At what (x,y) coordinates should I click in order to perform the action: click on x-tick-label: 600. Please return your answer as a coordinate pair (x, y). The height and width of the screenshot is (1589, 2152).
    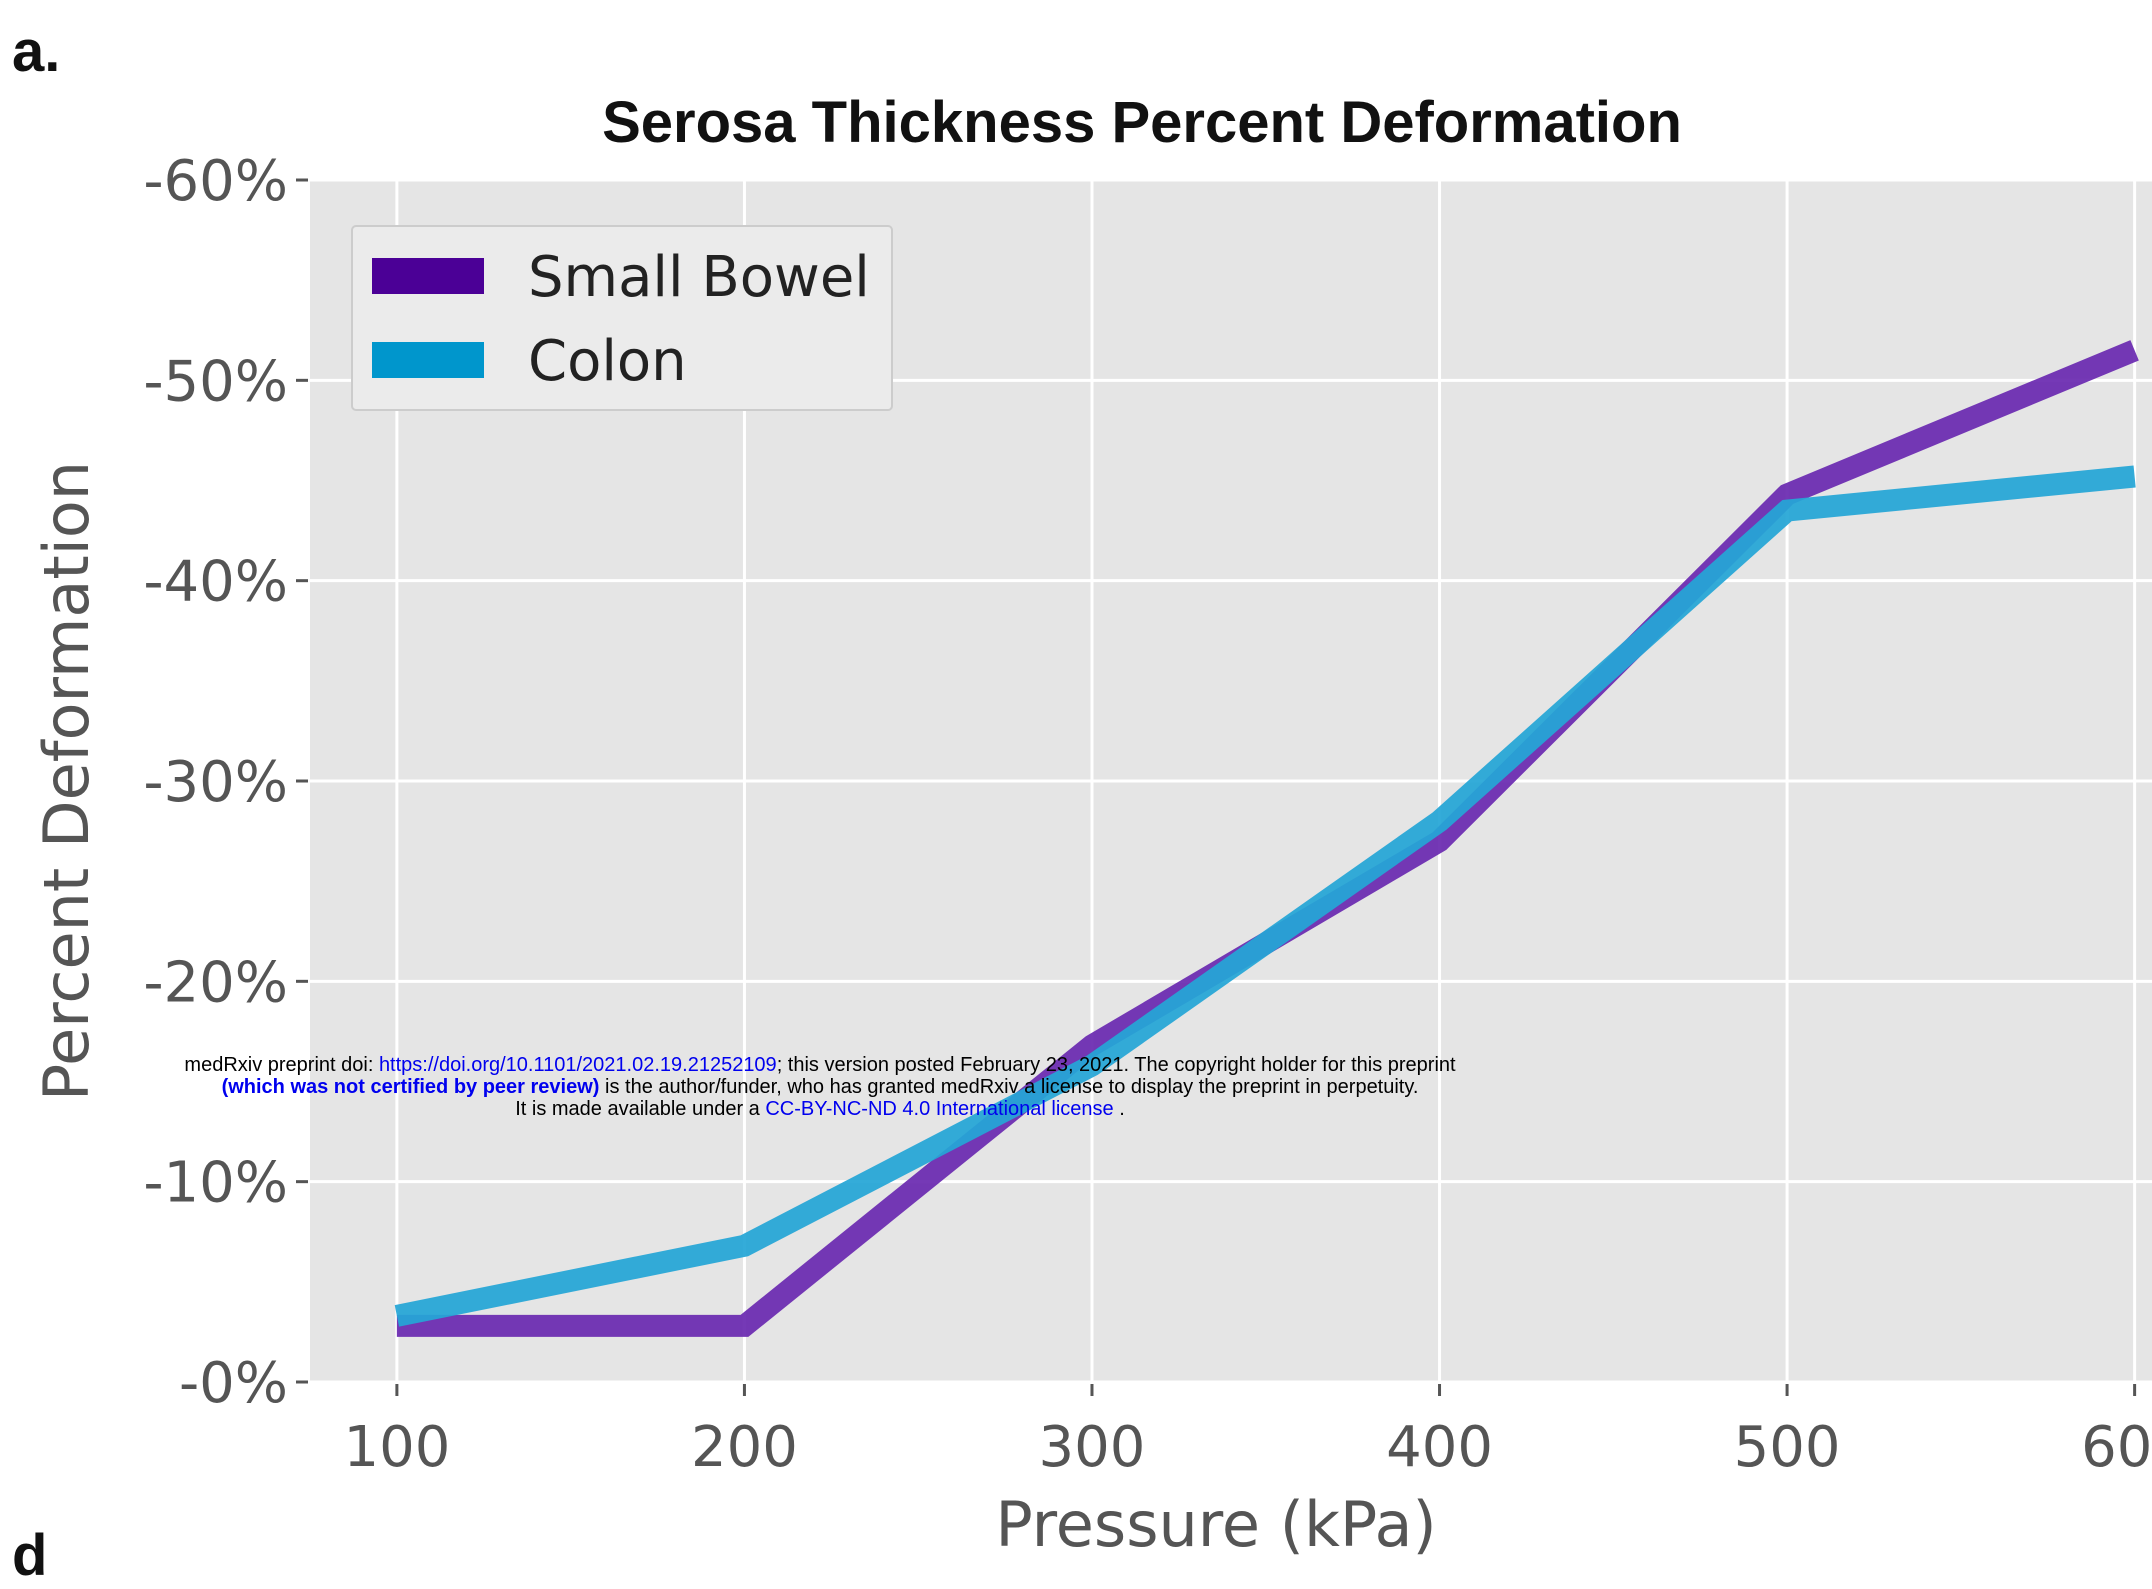
    Looking at the image, I should click on (2116, 1447).